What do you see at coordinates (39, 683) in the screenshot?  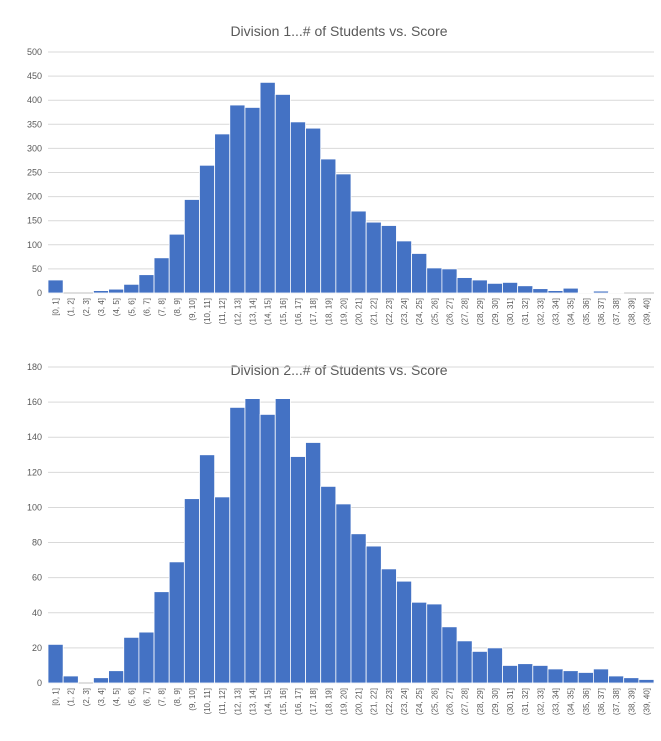 I see `y-tick-label: 0` at bounding box center [39, 683].